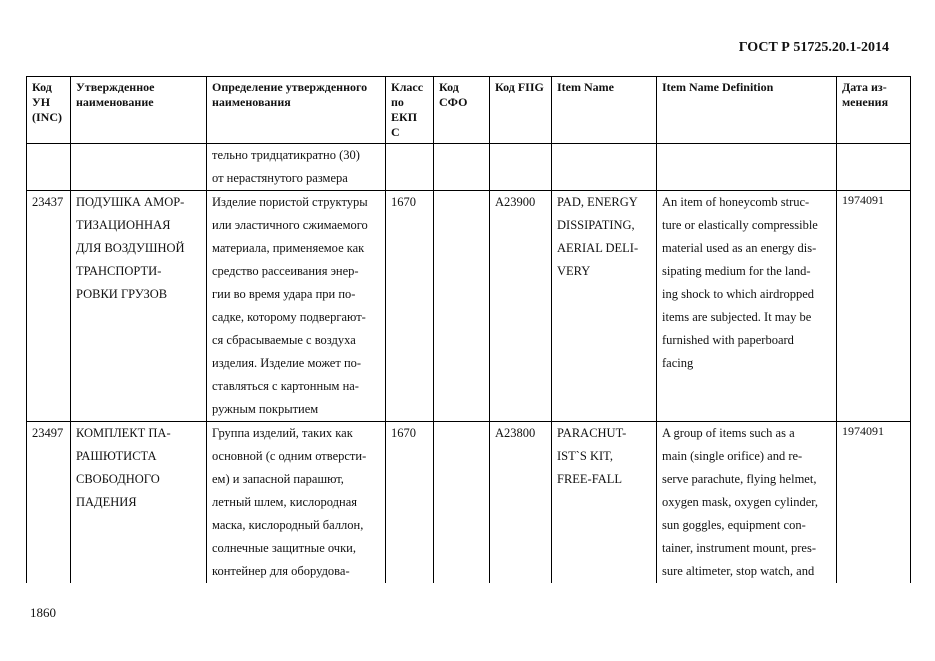  What do you see at coordinates (739, 479) in the screenshot?
I see `cell-line: serve parachute, flying helmet,` at bounding box center [739, 479].